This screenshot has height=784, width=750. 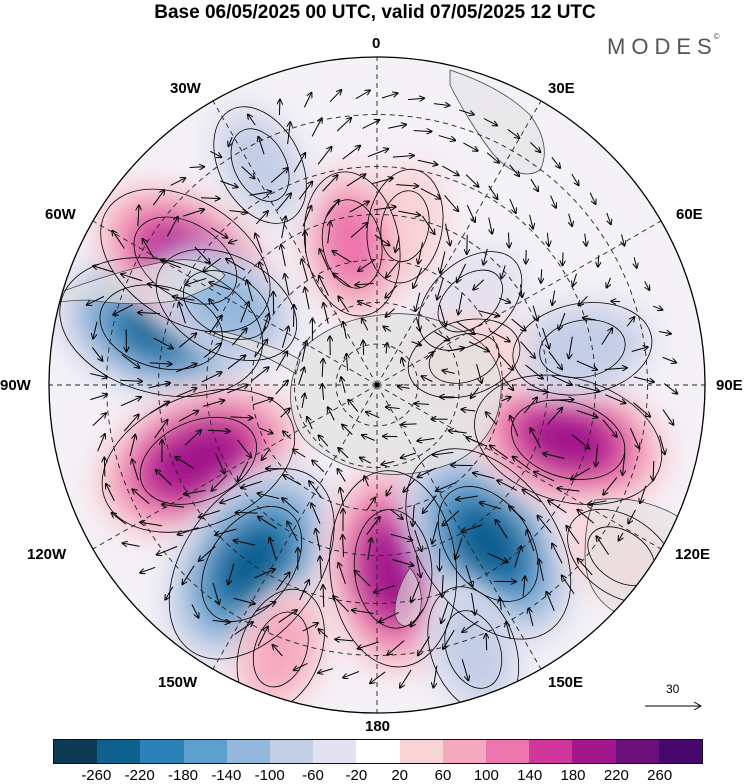 I want to click on colorbar-tick-label: 60, so click(x=443, y=775).